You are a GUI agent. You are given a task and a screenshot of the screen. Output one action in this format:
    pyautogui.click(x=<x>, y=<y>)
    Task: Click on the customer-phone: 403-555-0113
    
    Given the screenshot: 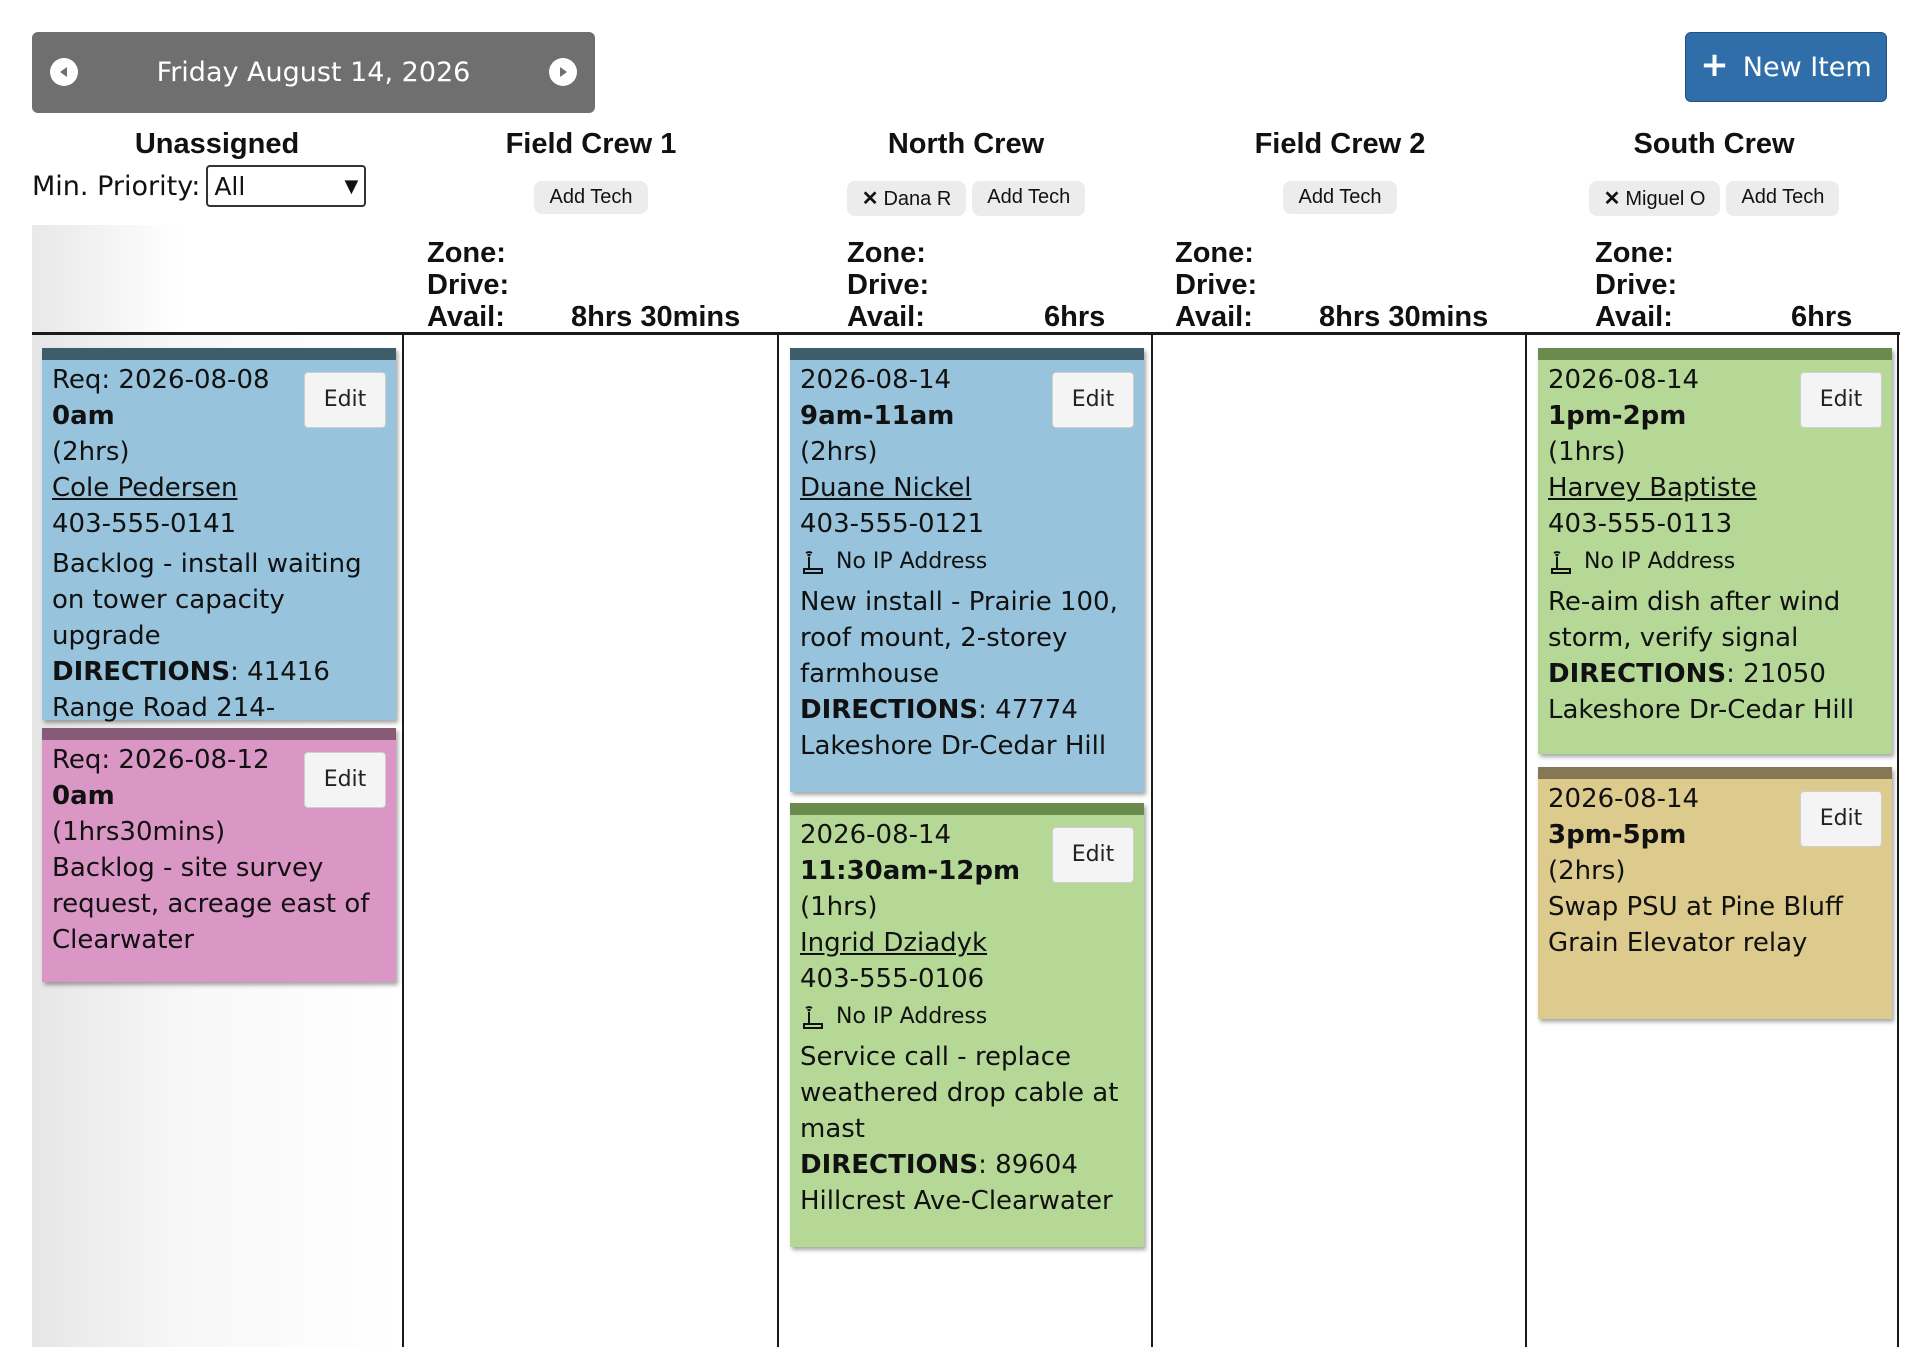 What is the action you would take?
    pyautogui.click(x=1640, y=524)
    